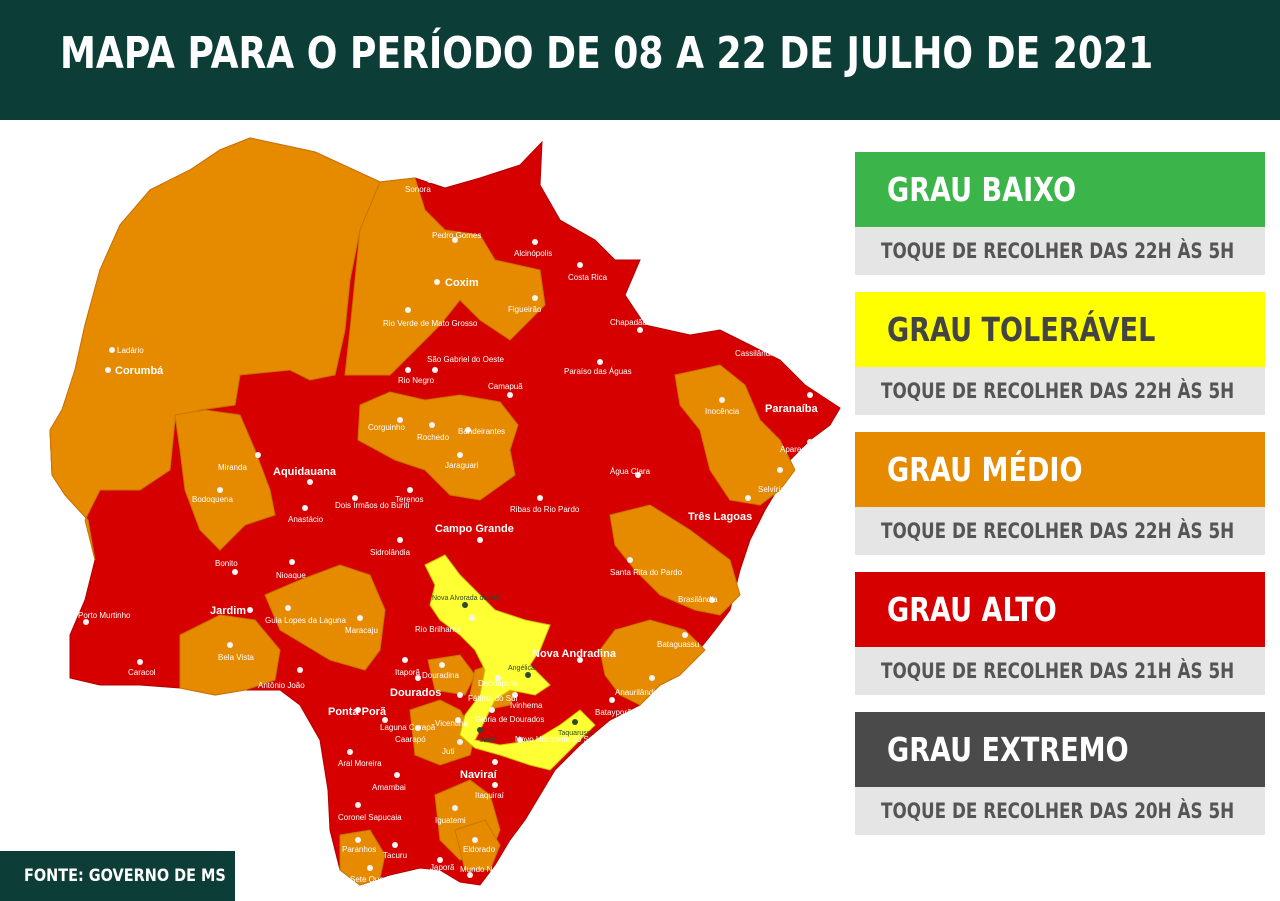 This screenshot has height=901, width=1280. Describe the element at coordinates (306, 620) in the screenshot. I see `city-label: Guia Lopes da Laguna` at that location.